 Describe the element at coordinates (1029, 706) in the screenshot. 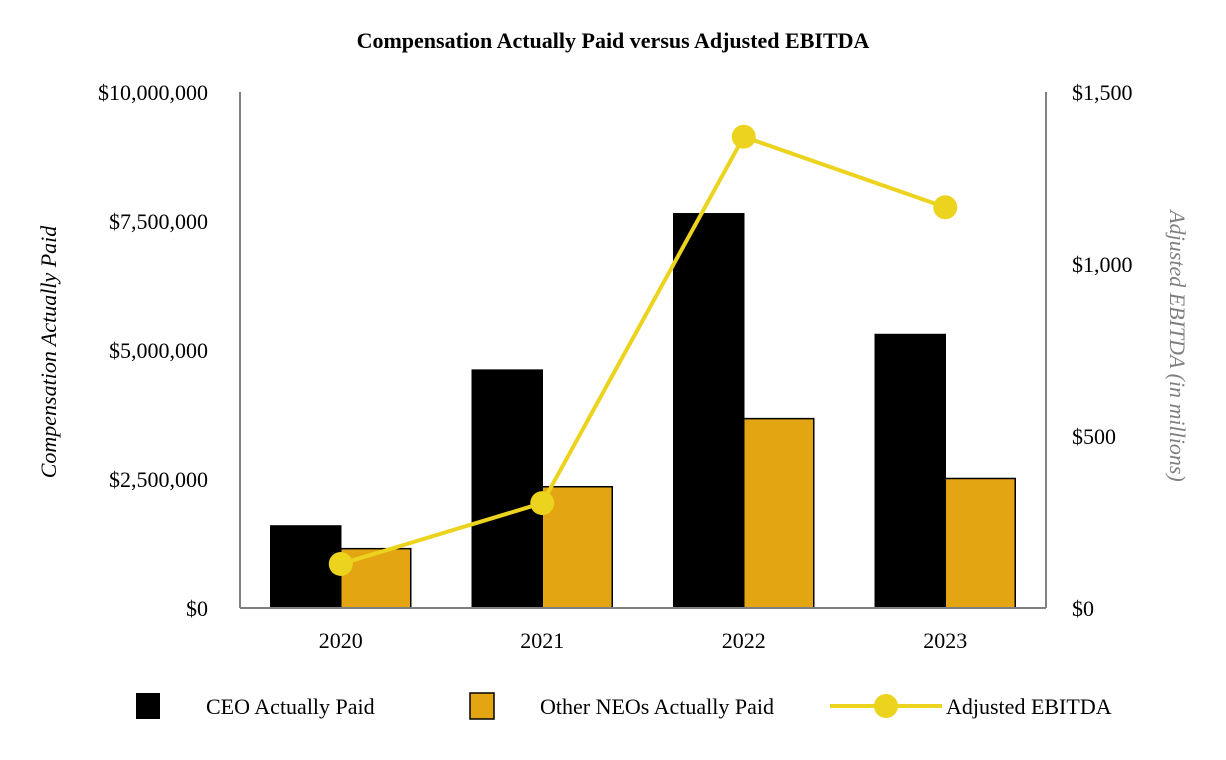

I see `legend-label-ebitda: Adjusted EBITDA` at that location.